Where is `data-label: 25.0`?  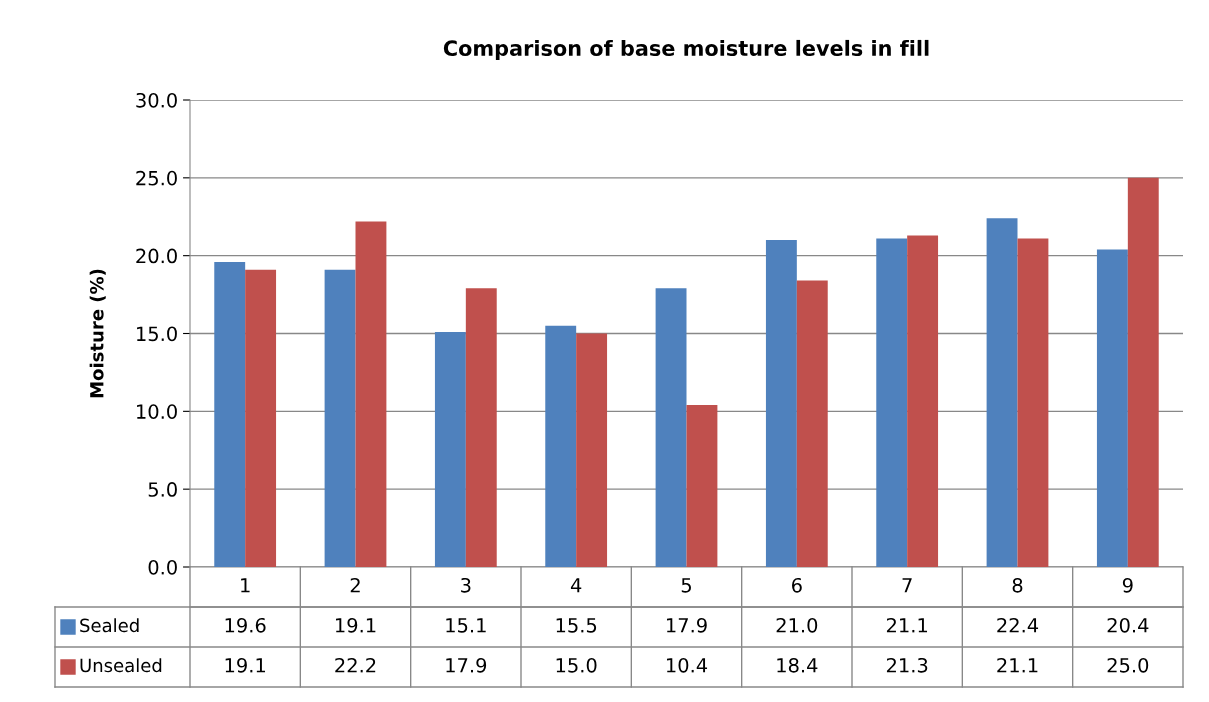 data-label: 25.0 is located at coordinates (1128, 665).